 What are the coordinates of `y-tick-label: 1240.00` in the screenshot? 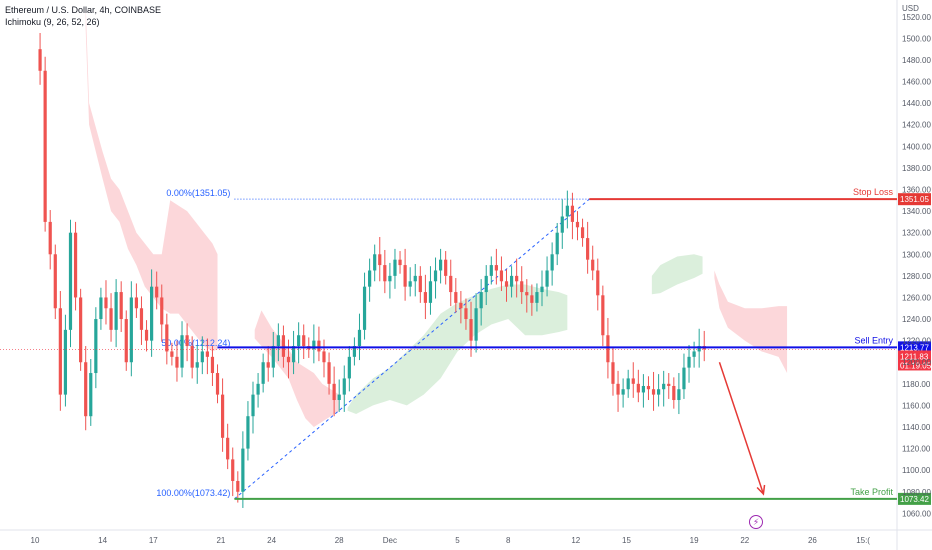 It's located at (916, 319).